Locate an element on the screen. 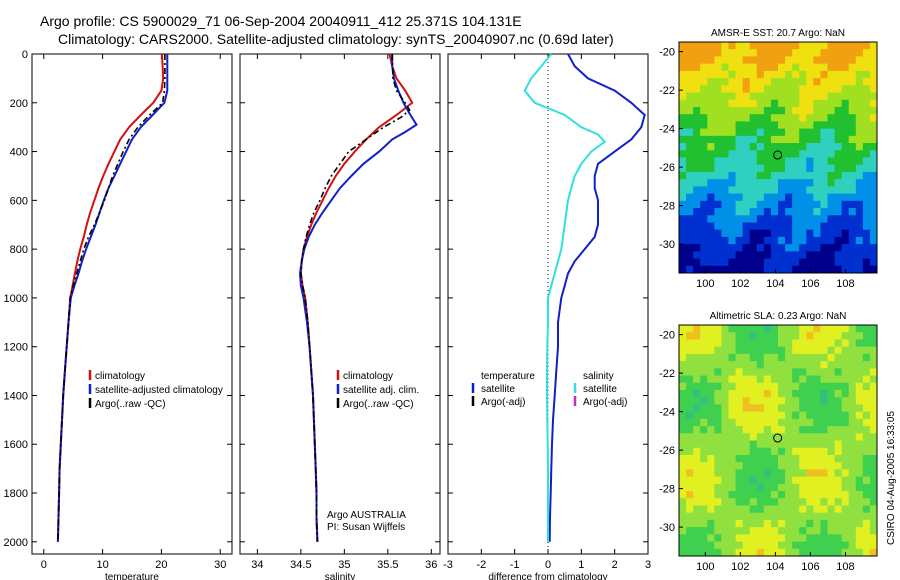  y-tick-label: -24 is located at coordinates (667, 413).